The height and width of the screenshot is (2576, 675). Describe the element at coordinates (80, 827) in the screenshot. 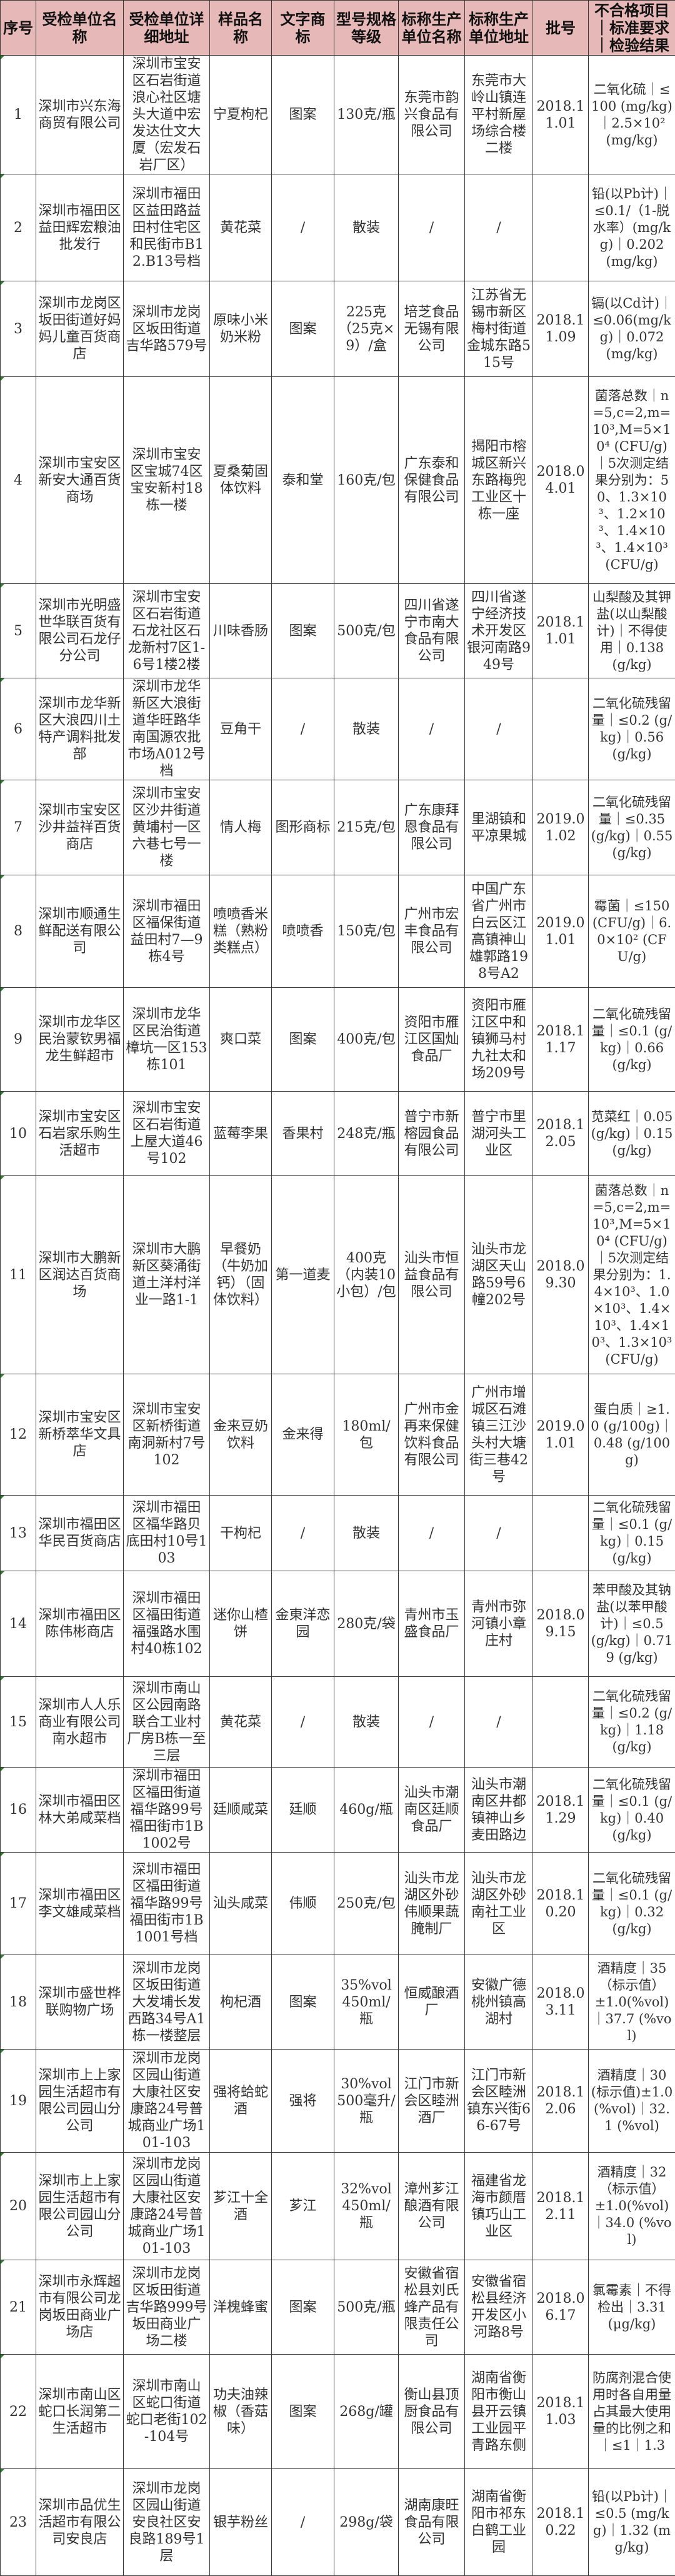

I see `inspected-unit: 深圳市宝安区沙井益祥百货商店` at that location.